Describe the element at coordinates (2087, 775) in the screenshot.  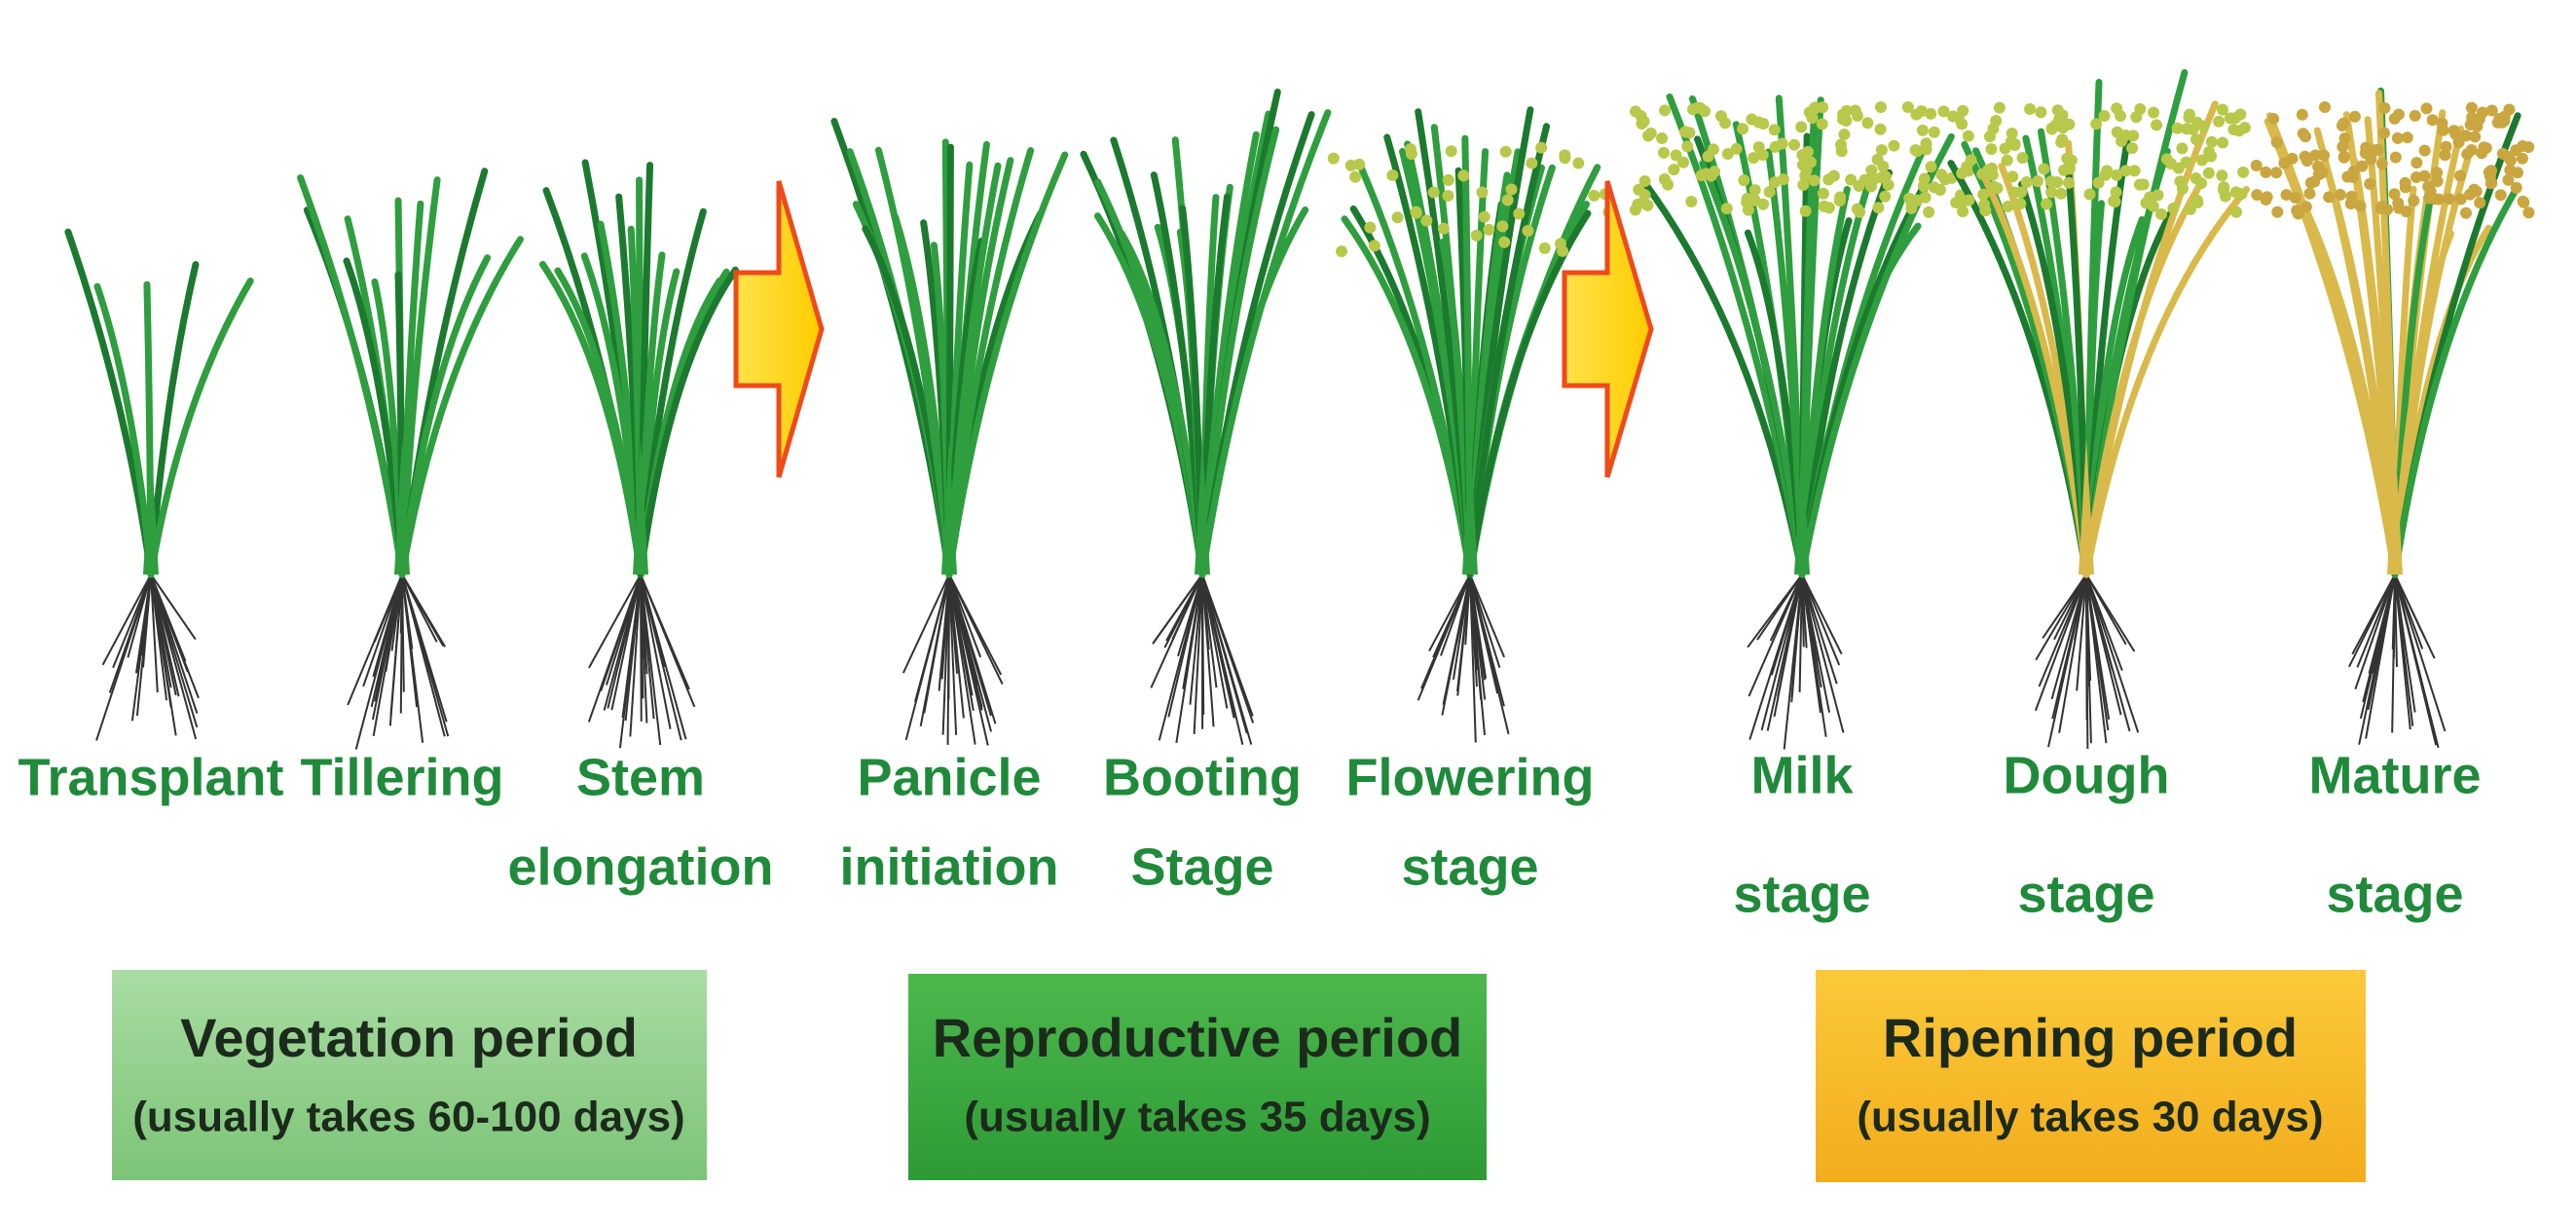
I see `stage-label: Dough` at that location.